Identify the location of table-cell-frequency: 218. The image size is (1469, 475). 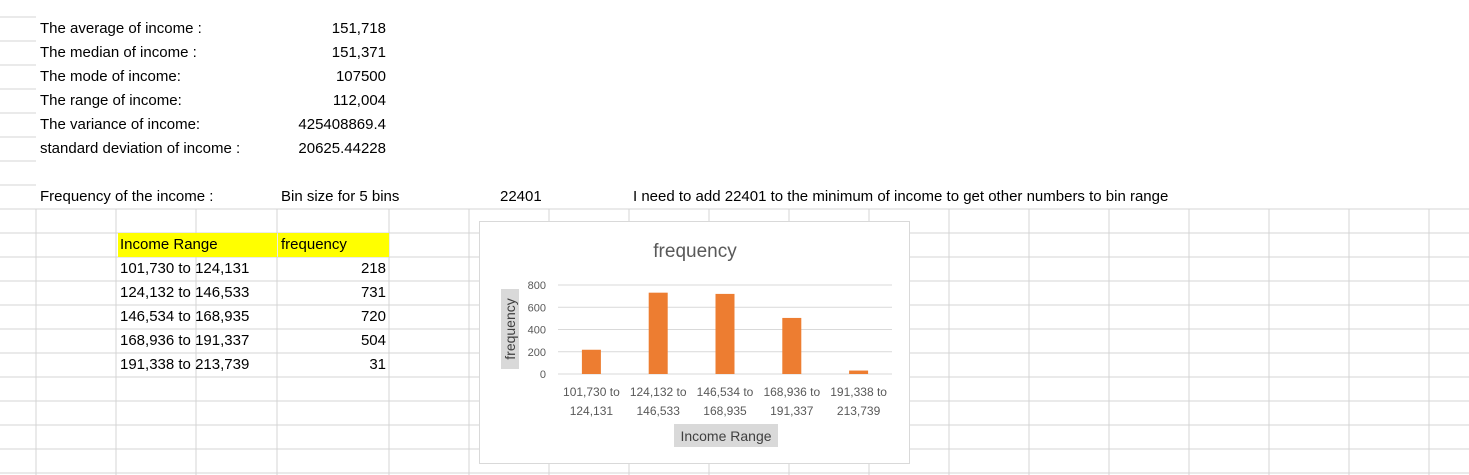
(332, 269).